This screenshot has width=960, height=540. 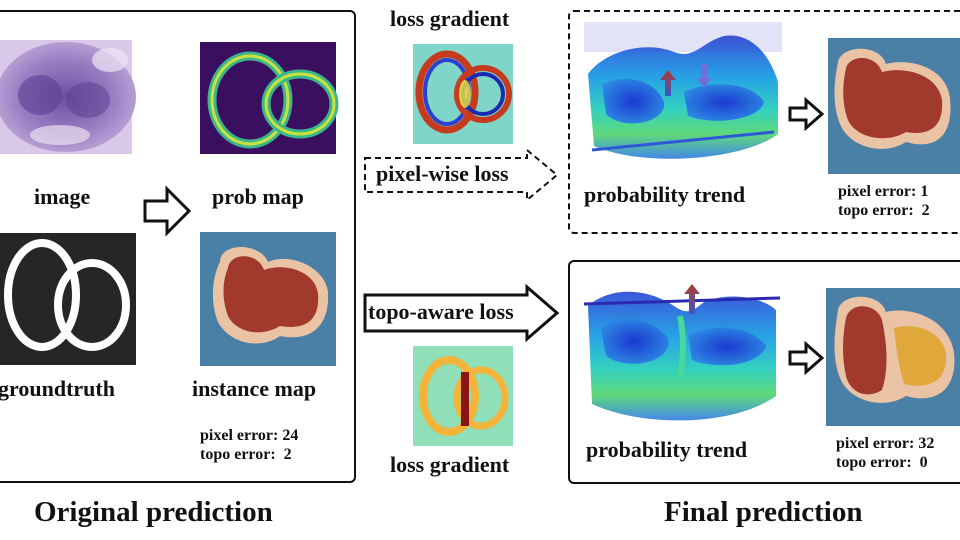 I want to click on top-probability-trend-label: probability trend, so click(x=665, y=194).